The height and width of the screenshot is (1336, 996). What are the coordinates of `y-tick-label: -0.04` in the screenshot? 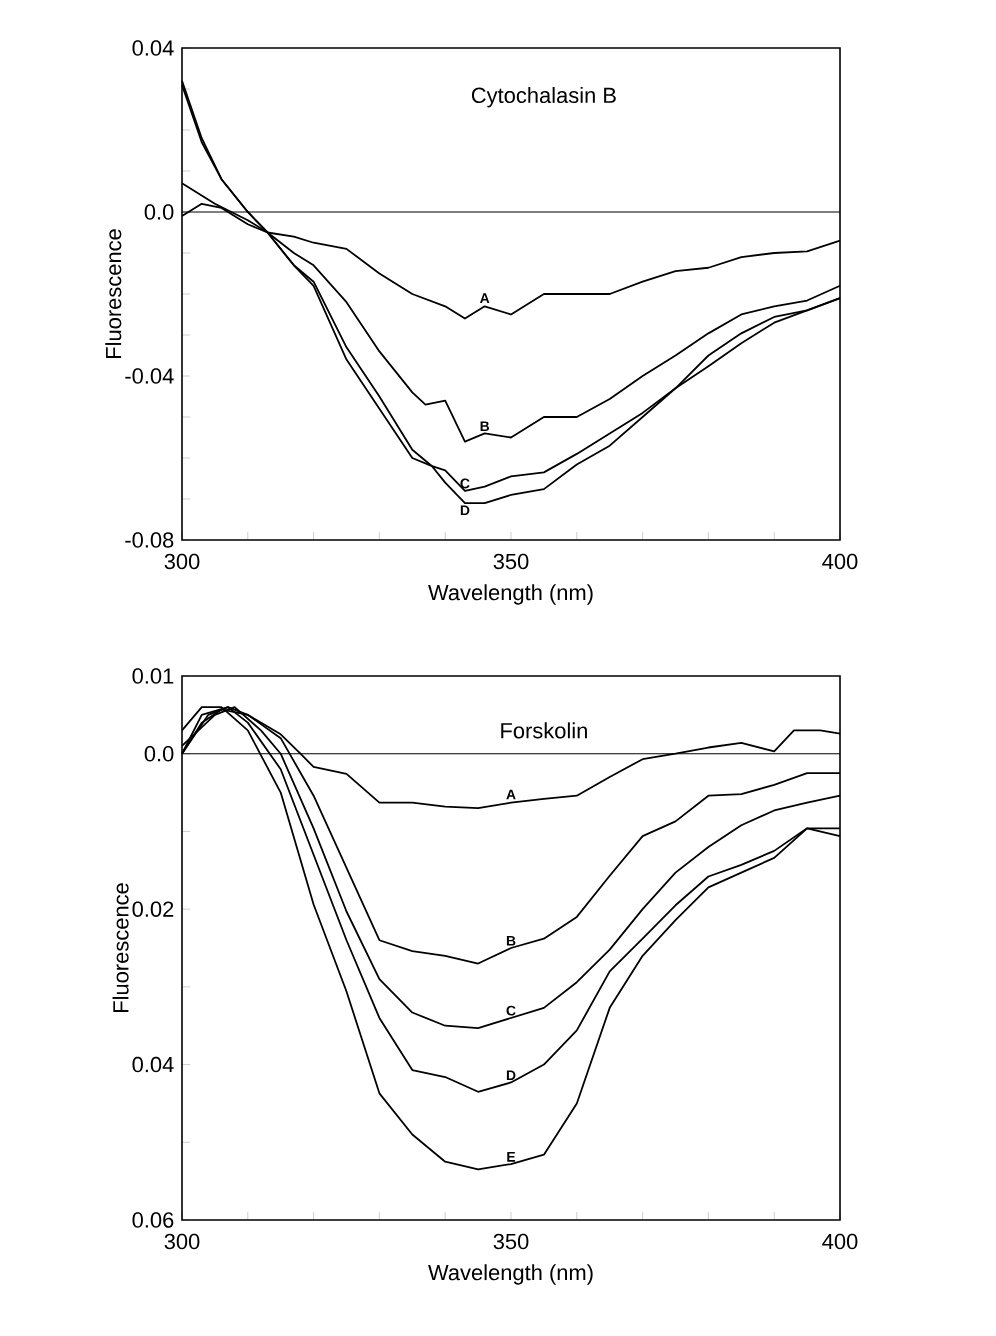 It's located at (149, 376).